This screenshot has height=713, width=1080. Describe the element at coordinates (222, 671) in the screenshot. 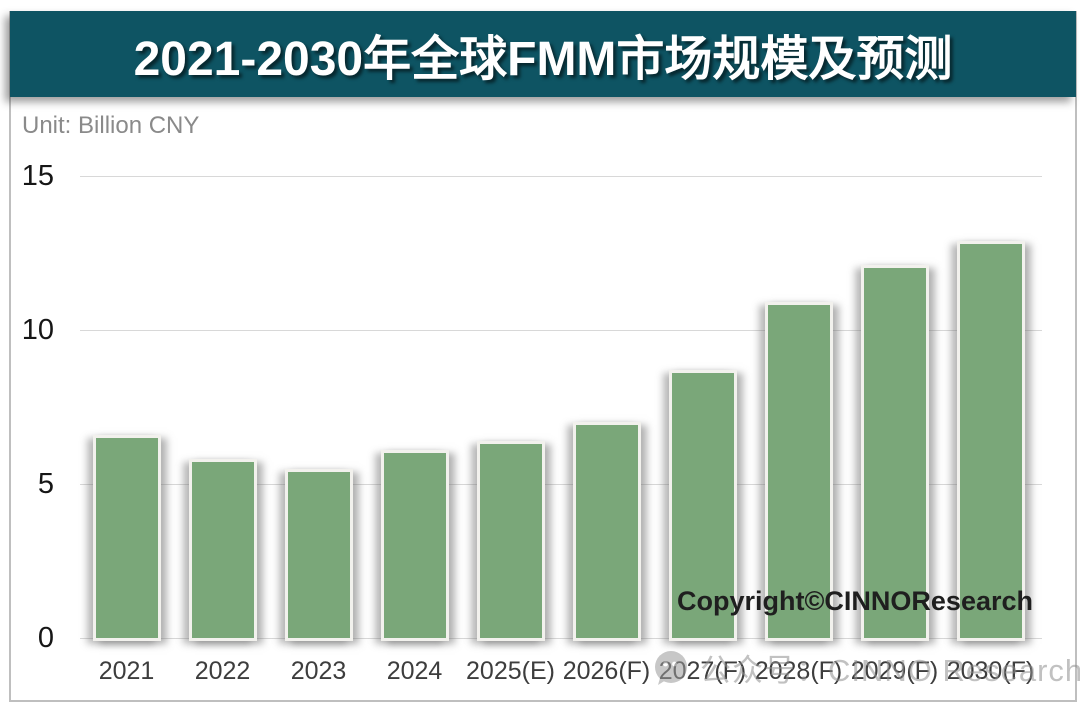

I see `x-tick-label-2022: 2022` at that location.